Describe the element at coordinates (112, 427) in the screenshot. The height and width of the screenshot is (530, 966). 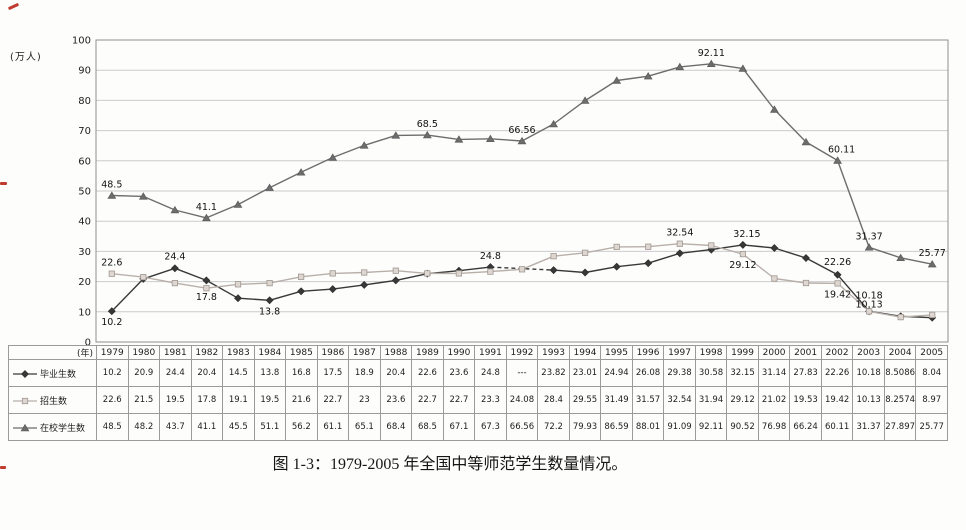
I see `value-cell: 48.5` at that location.